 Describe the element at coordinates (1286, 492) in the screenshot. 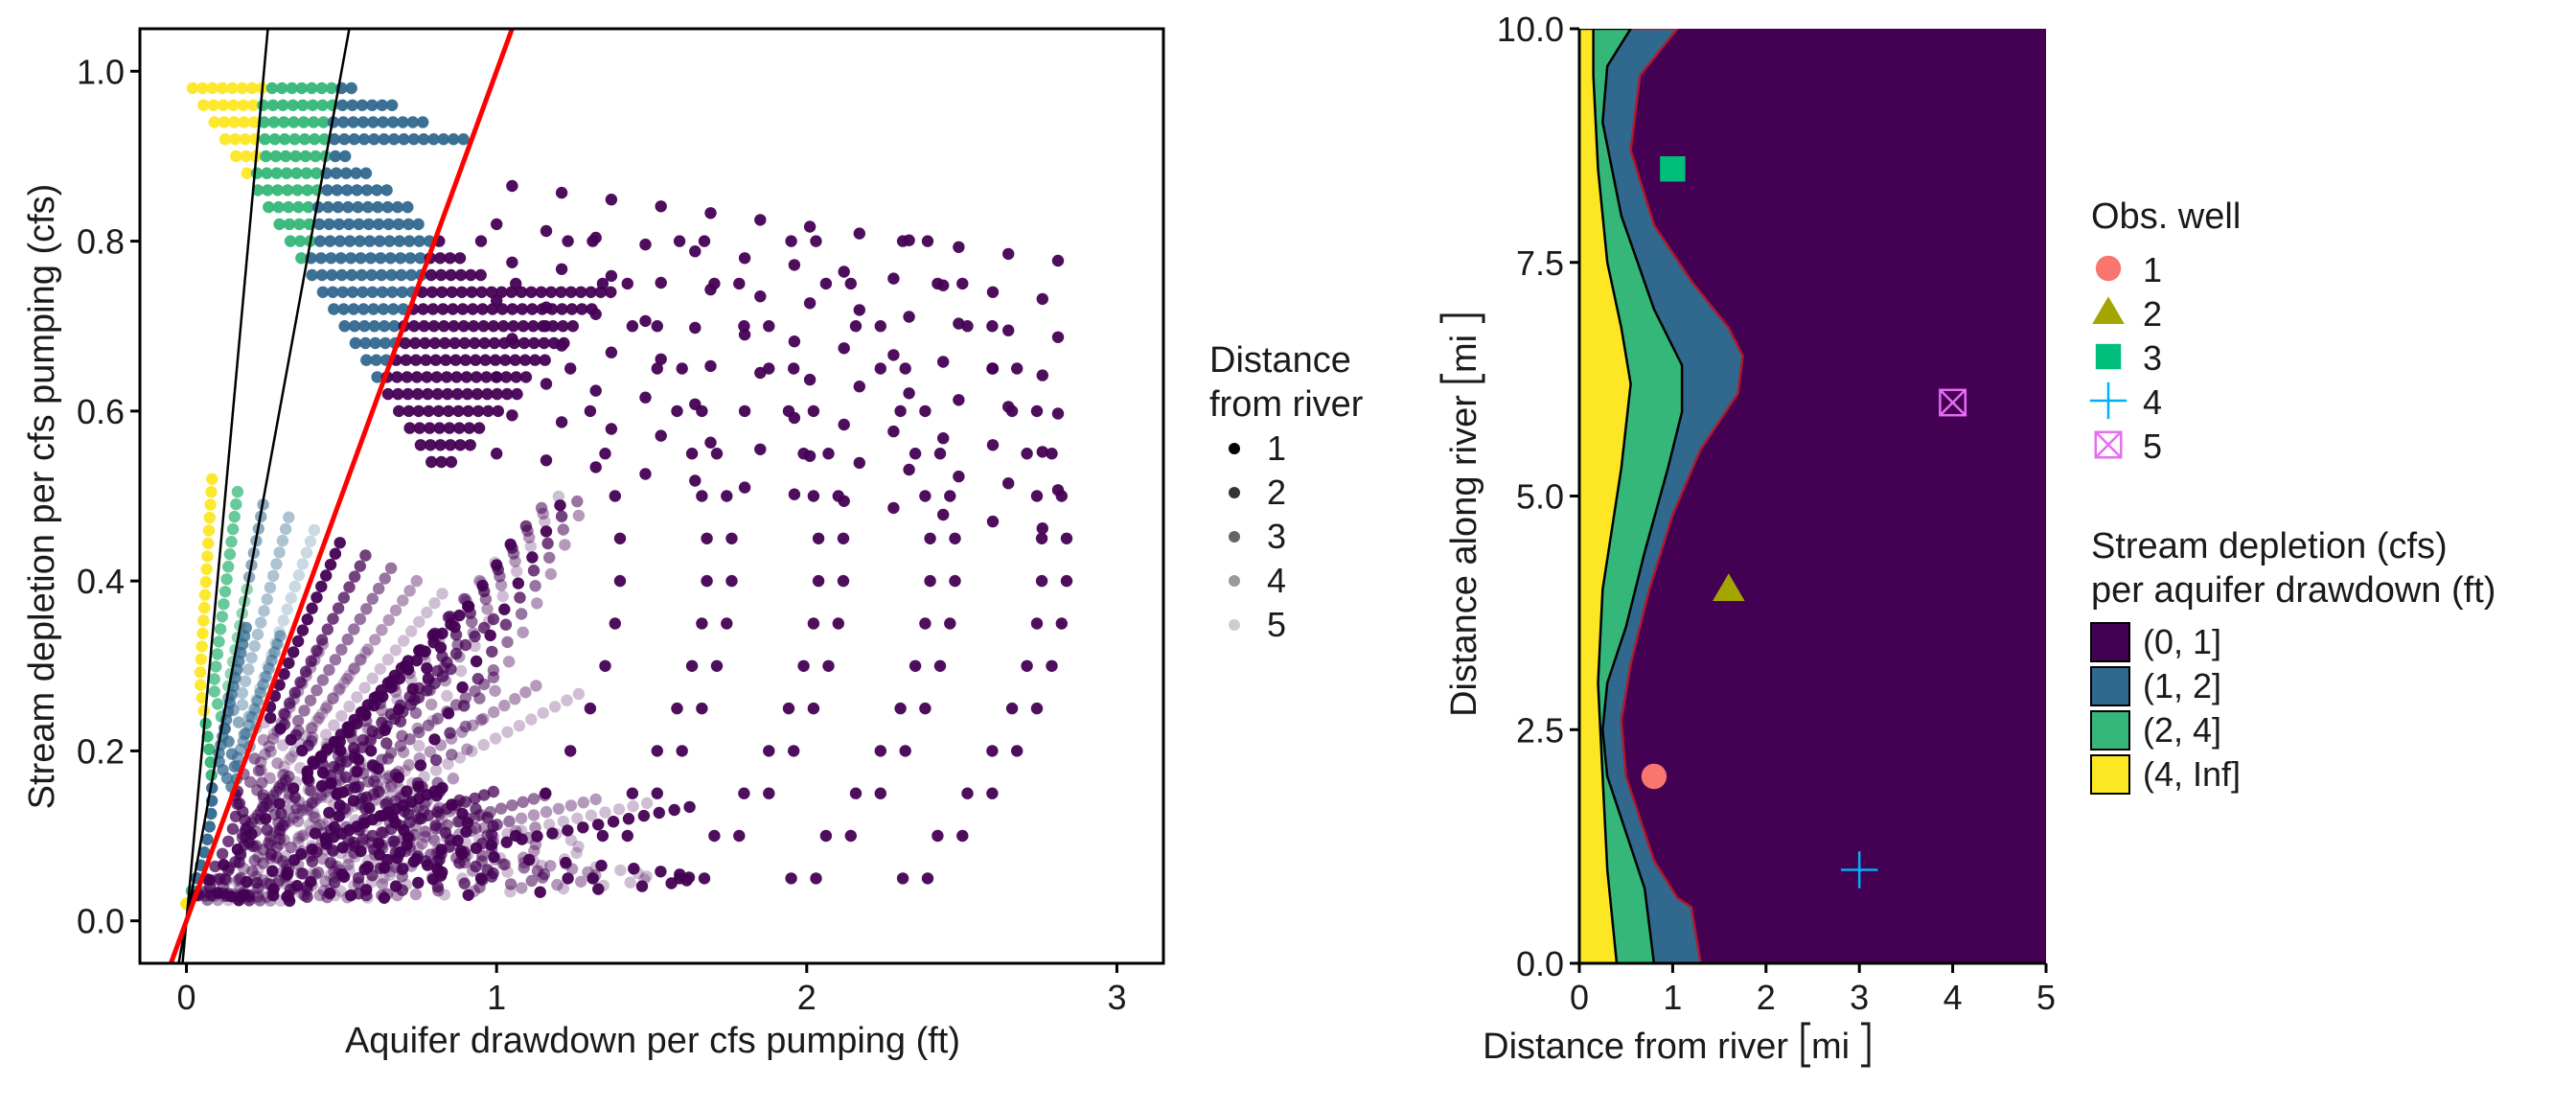

I see `distance-legend: Distance from river 1 2 3 4 5` at that location.